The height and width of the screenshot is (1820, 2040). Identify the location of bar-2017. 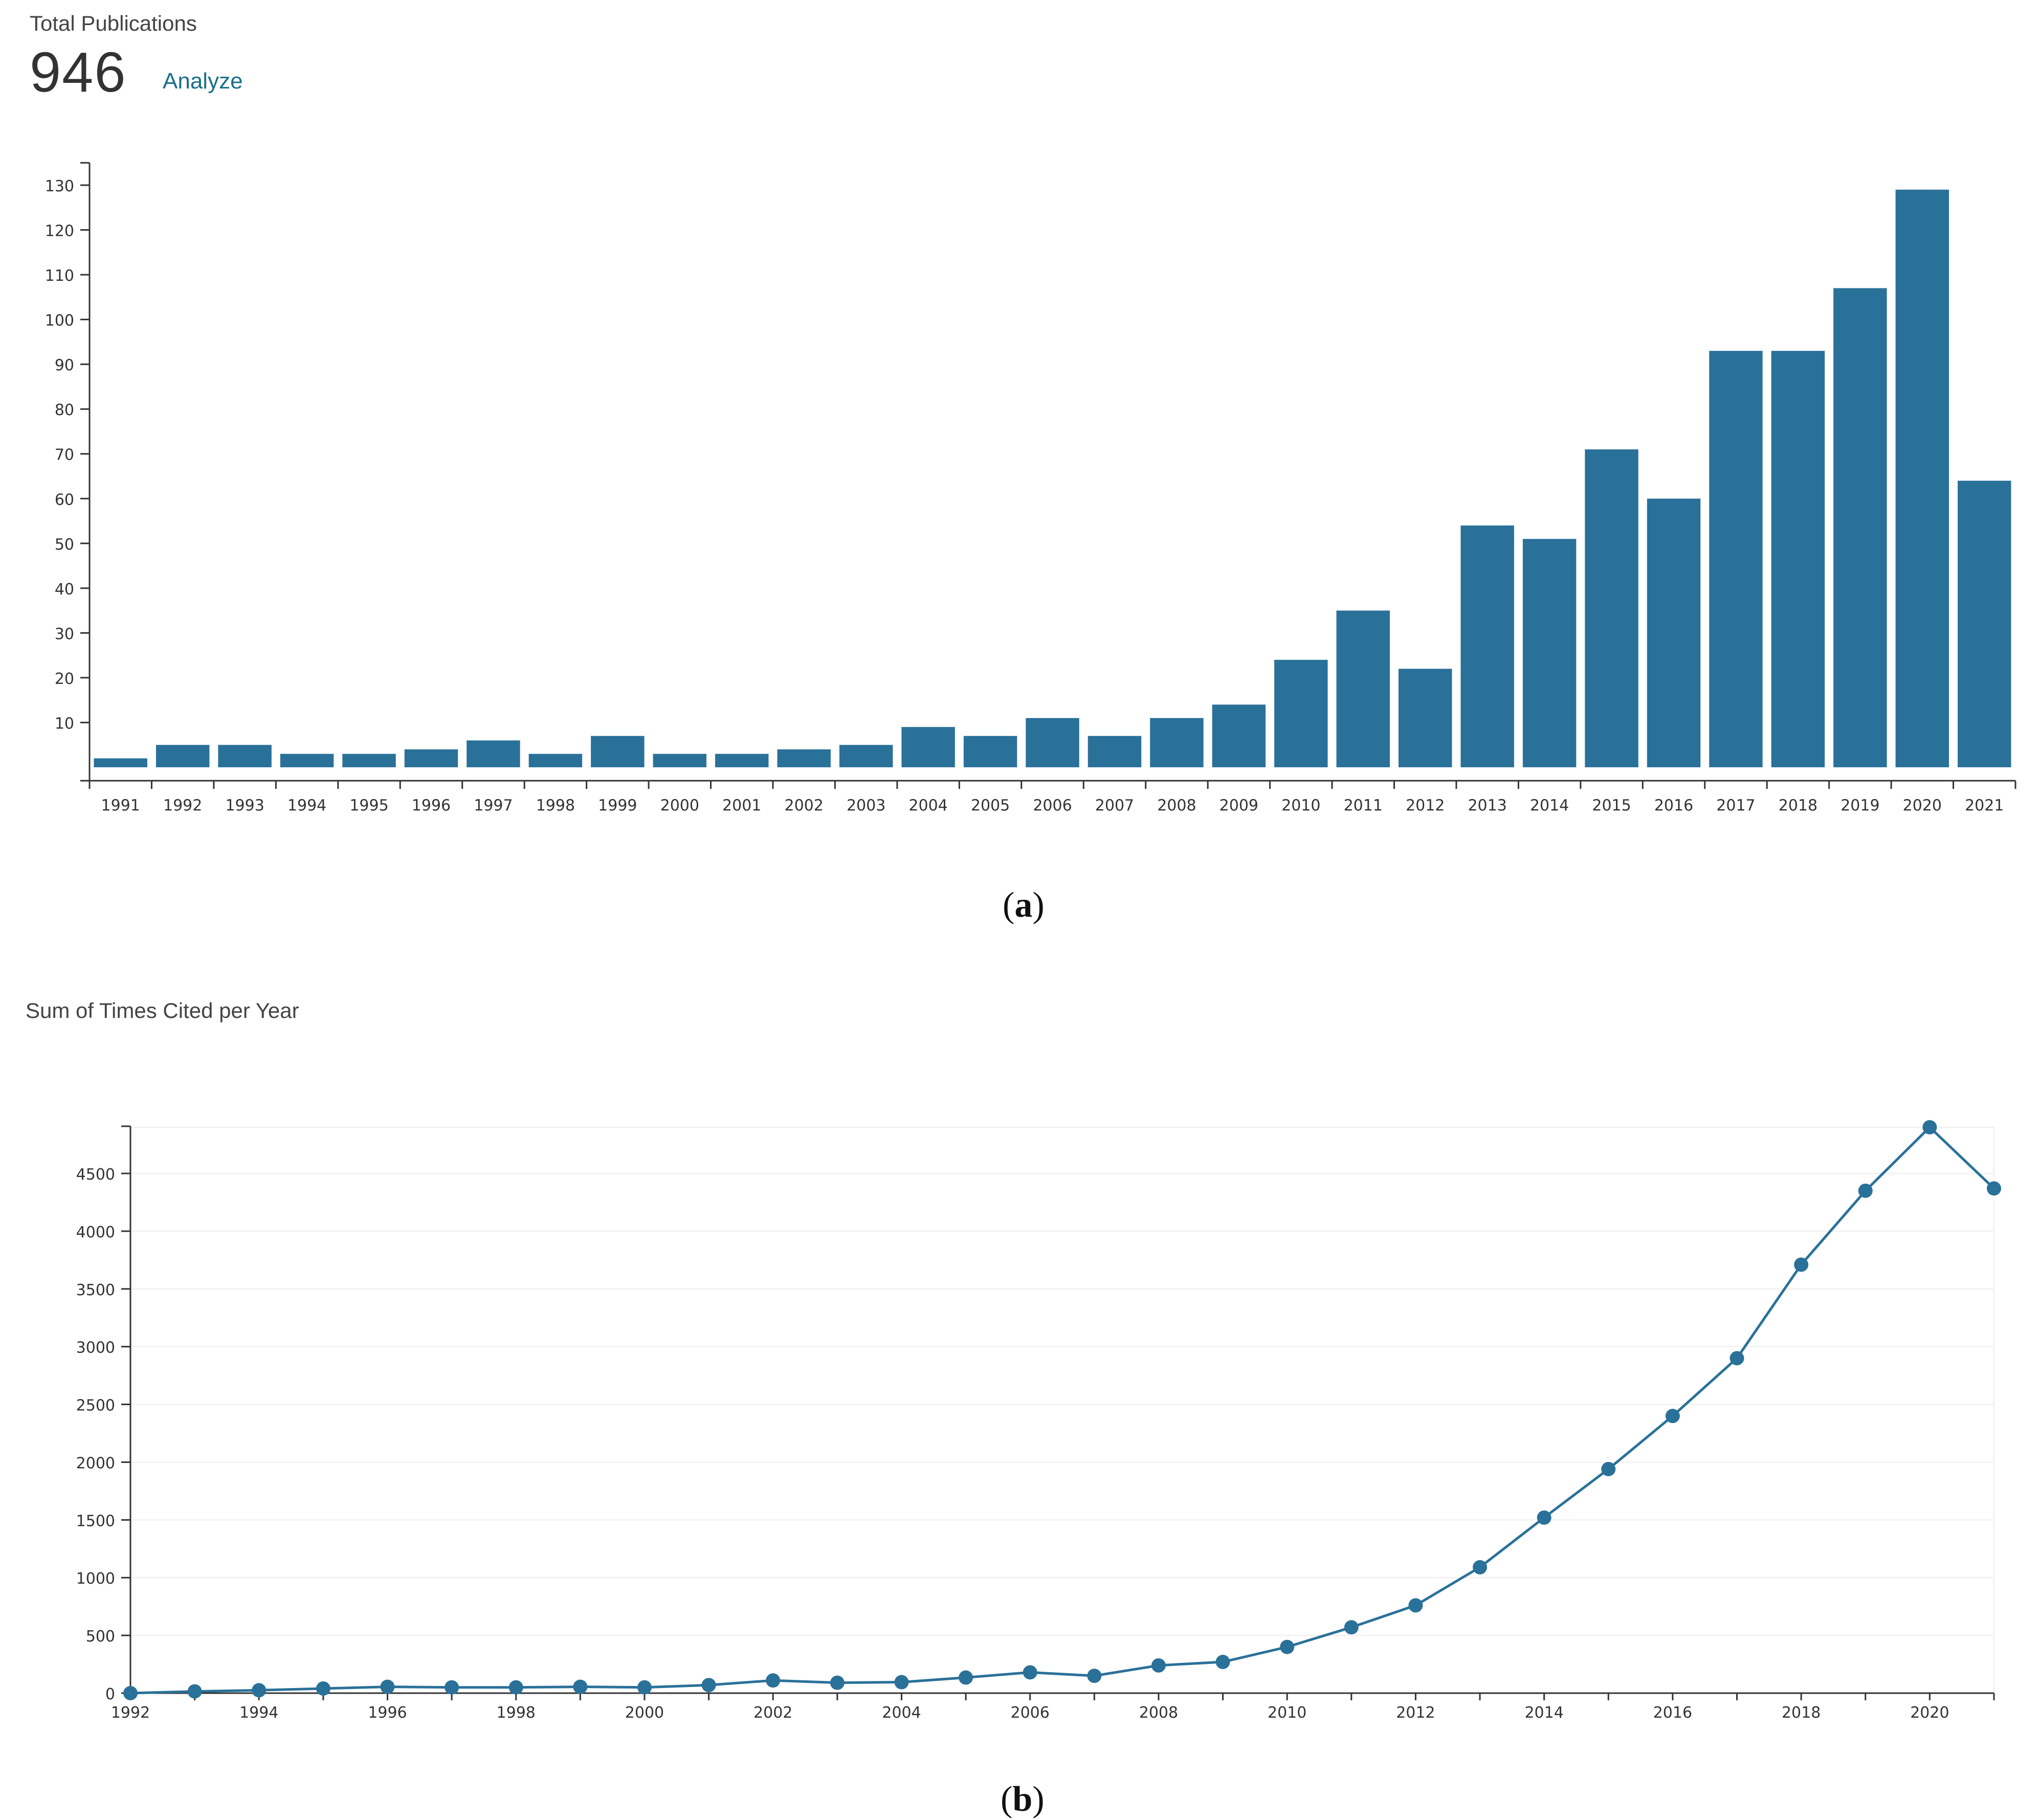
(1736, 558).